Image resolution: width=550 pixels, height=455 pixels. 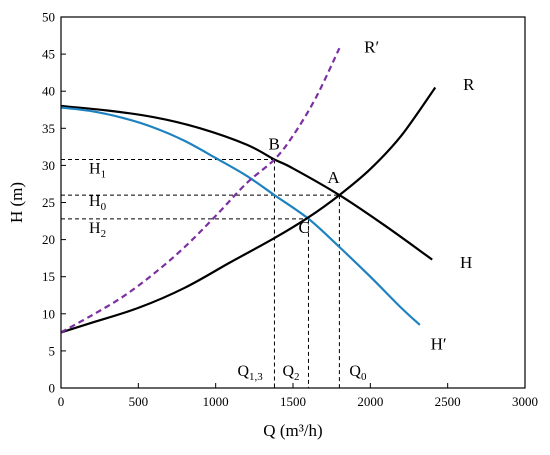 What do you see at coordinates (48, 91) in the screenshot?
I see `y-tick-label-8: 40` at bounding box center [48, 91].